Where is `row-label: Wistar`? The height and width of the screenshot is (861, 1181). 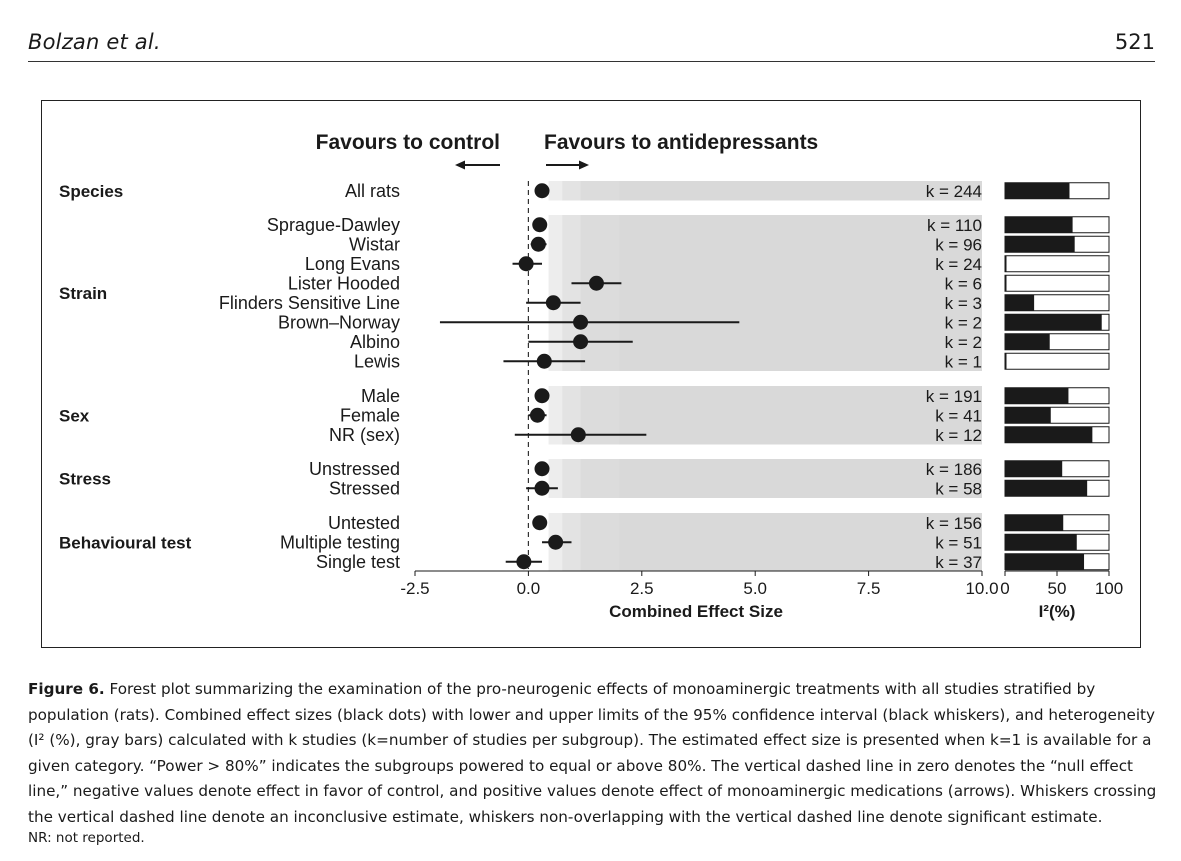 row-label: Wistar is located at coordinates (374, 244).